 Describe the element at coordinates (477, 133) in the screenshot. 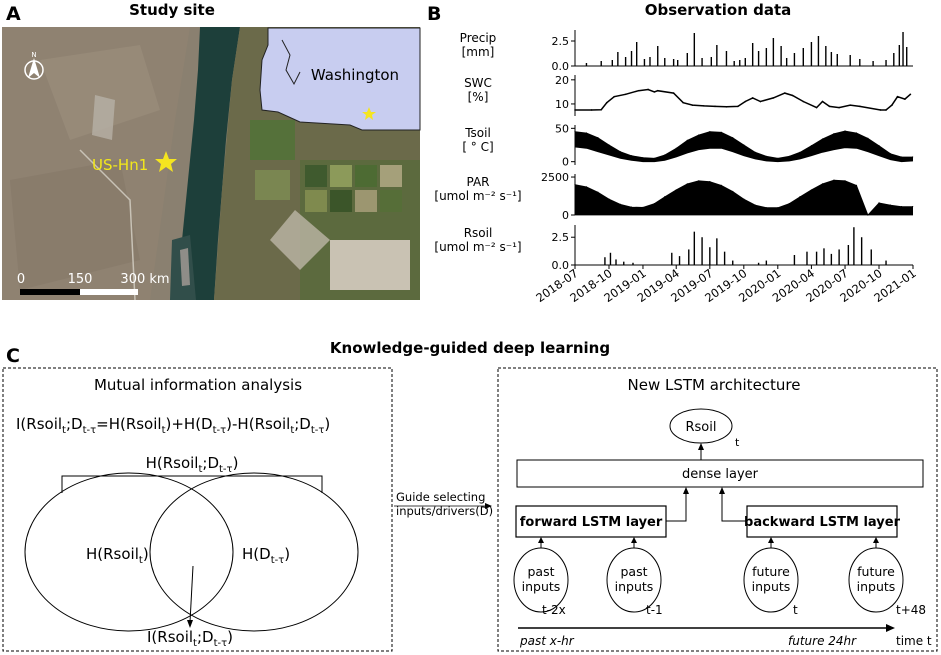

I see `tsoil-ylabel-line1: Tsoil` at that location.